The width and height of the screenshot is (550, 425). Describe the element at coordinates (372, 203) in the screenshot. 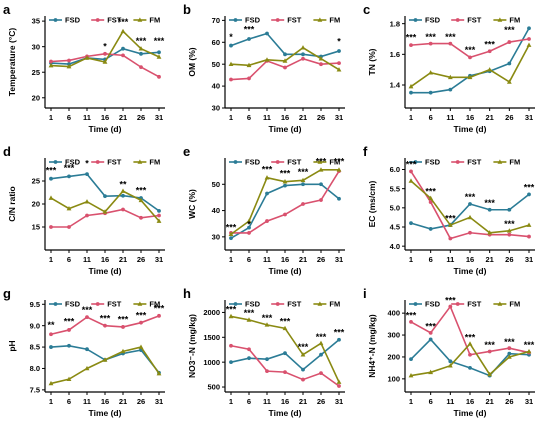

I see `y-axis-label: EC (ms/cm)` at that location.